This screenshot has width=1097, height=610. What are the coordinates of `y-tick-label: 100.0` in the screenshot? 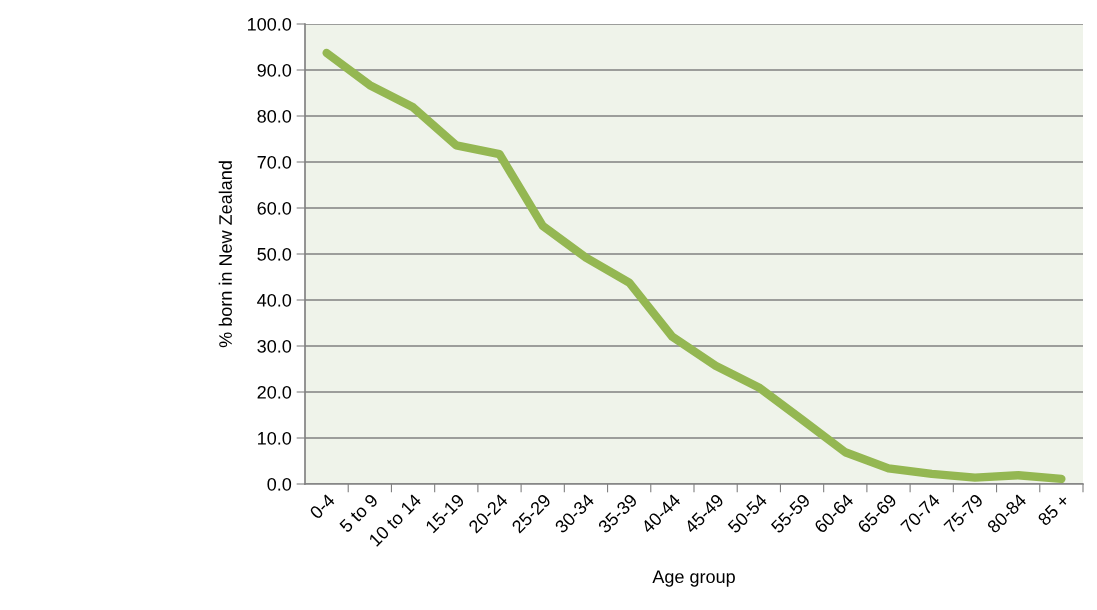 It's located at (270, 24).